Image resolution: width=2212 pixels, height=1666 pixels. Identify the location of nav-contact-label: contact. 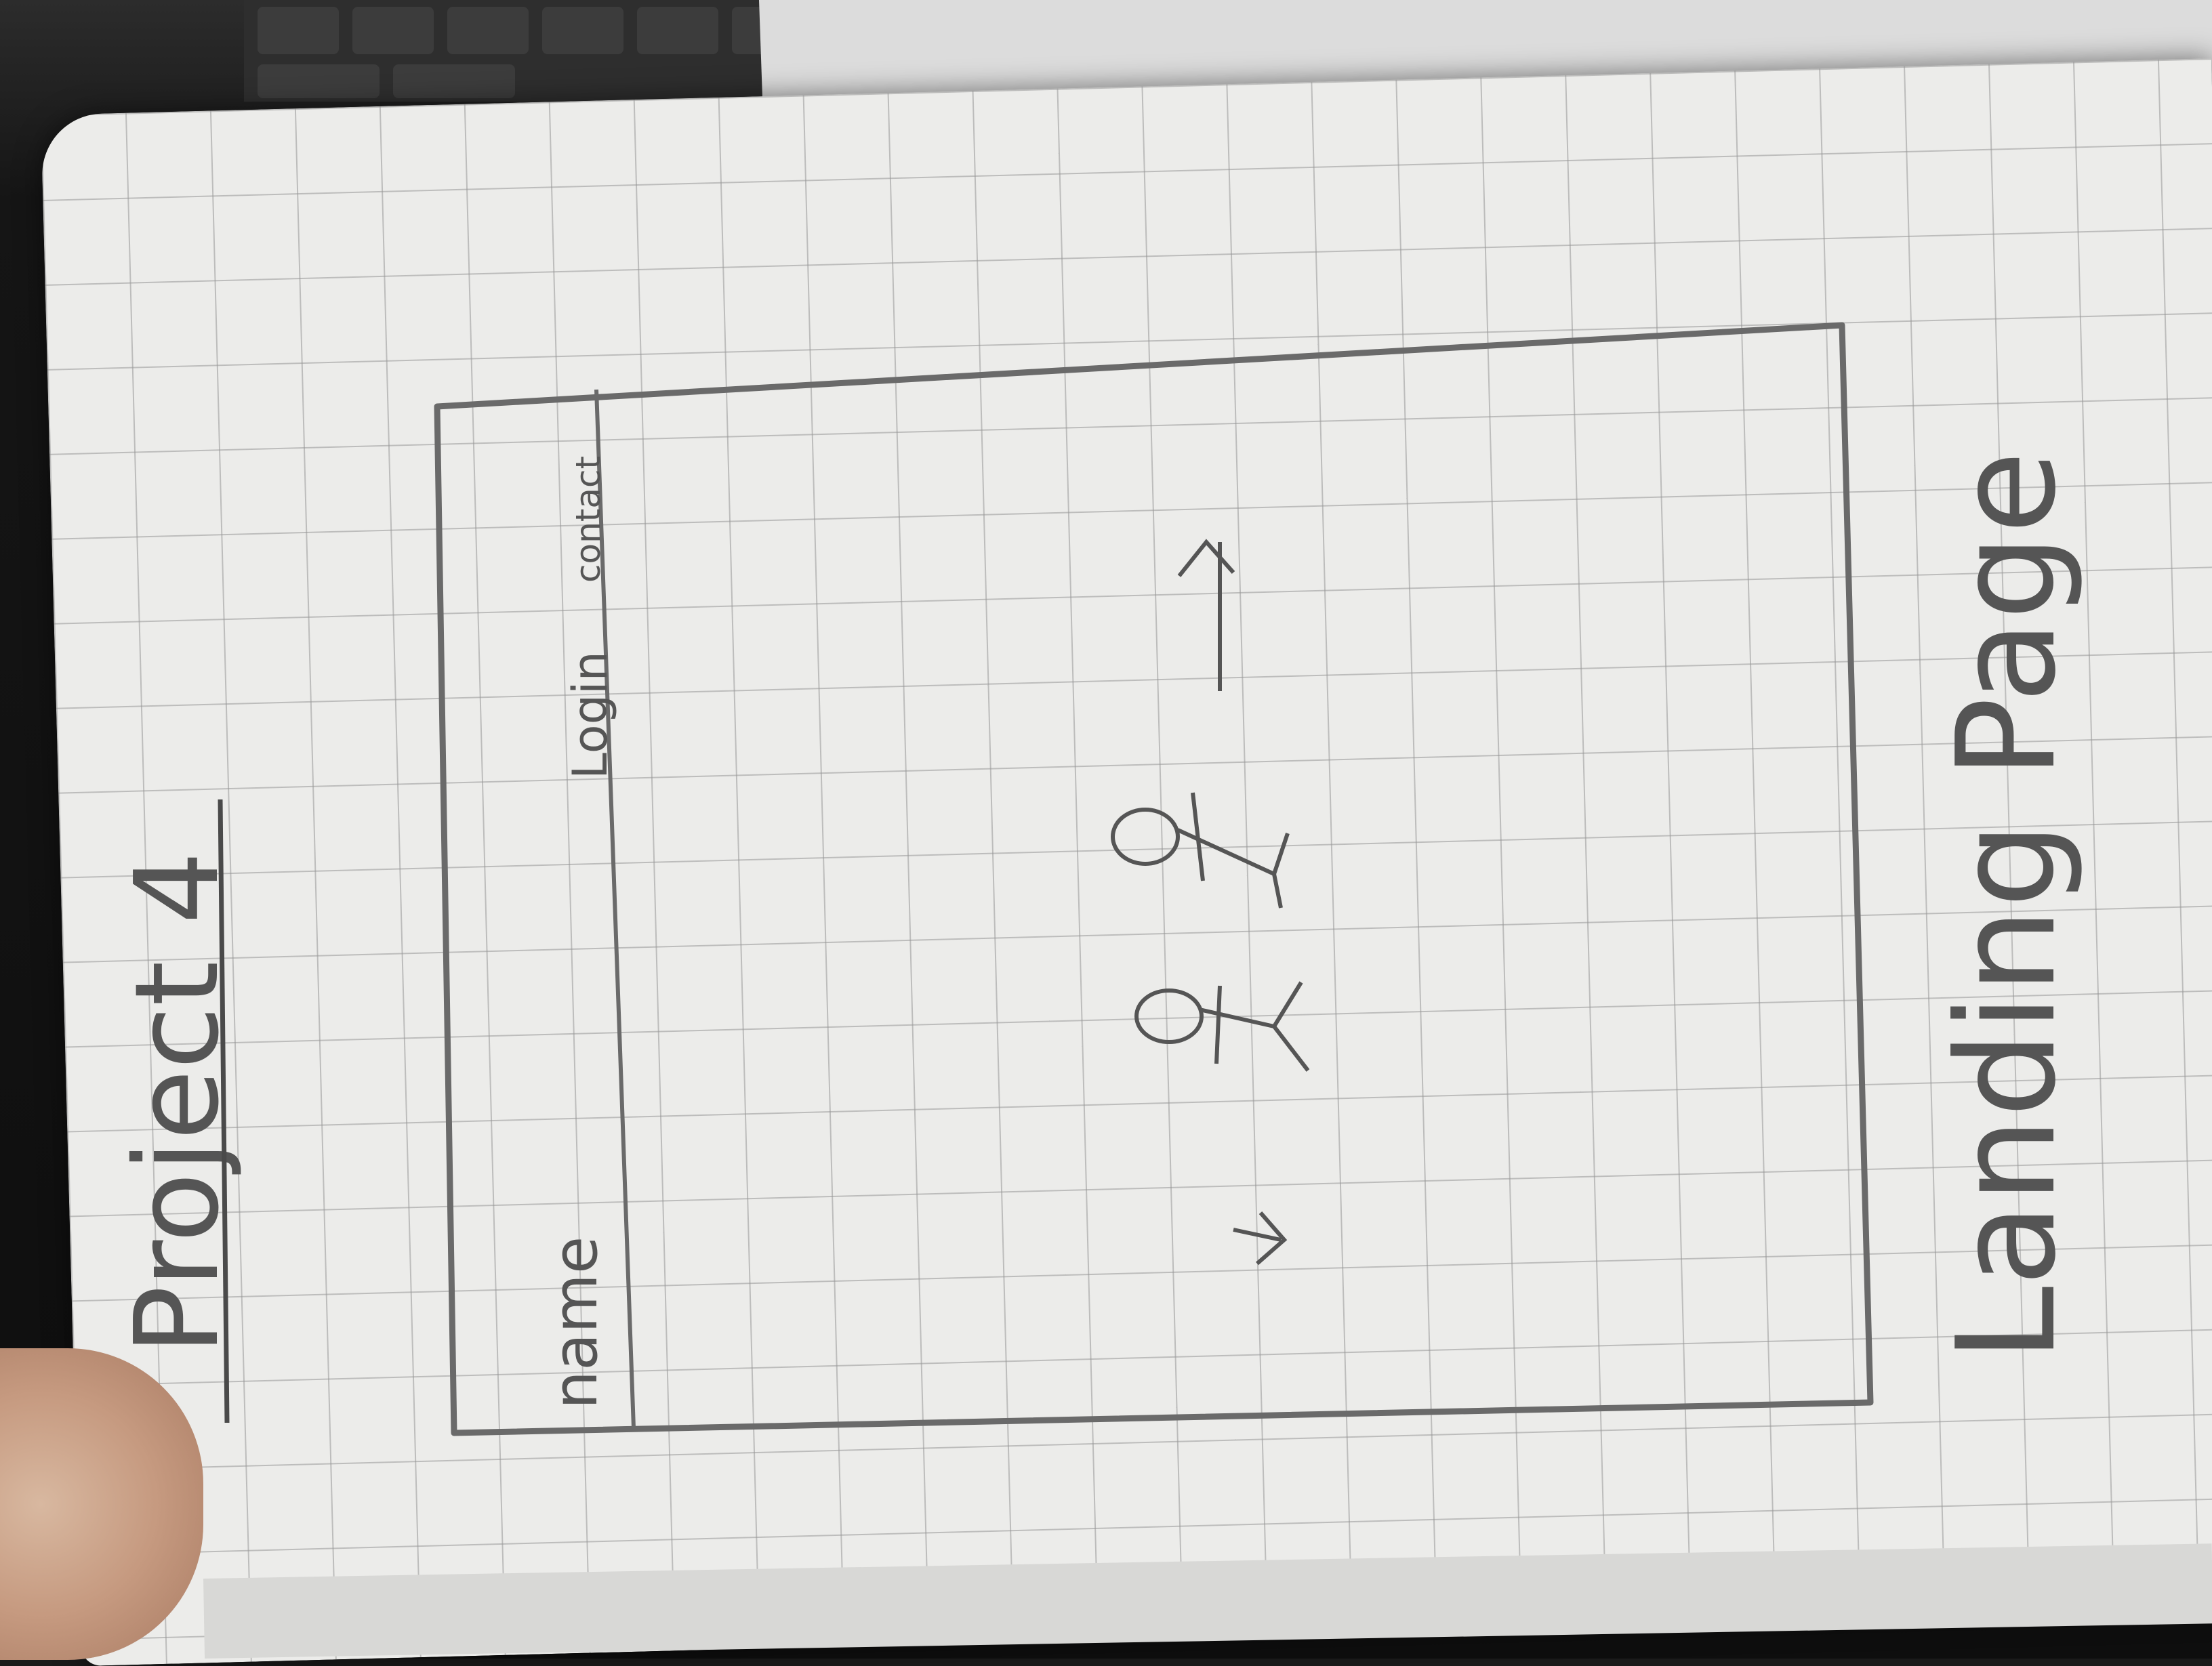
(588, 519).